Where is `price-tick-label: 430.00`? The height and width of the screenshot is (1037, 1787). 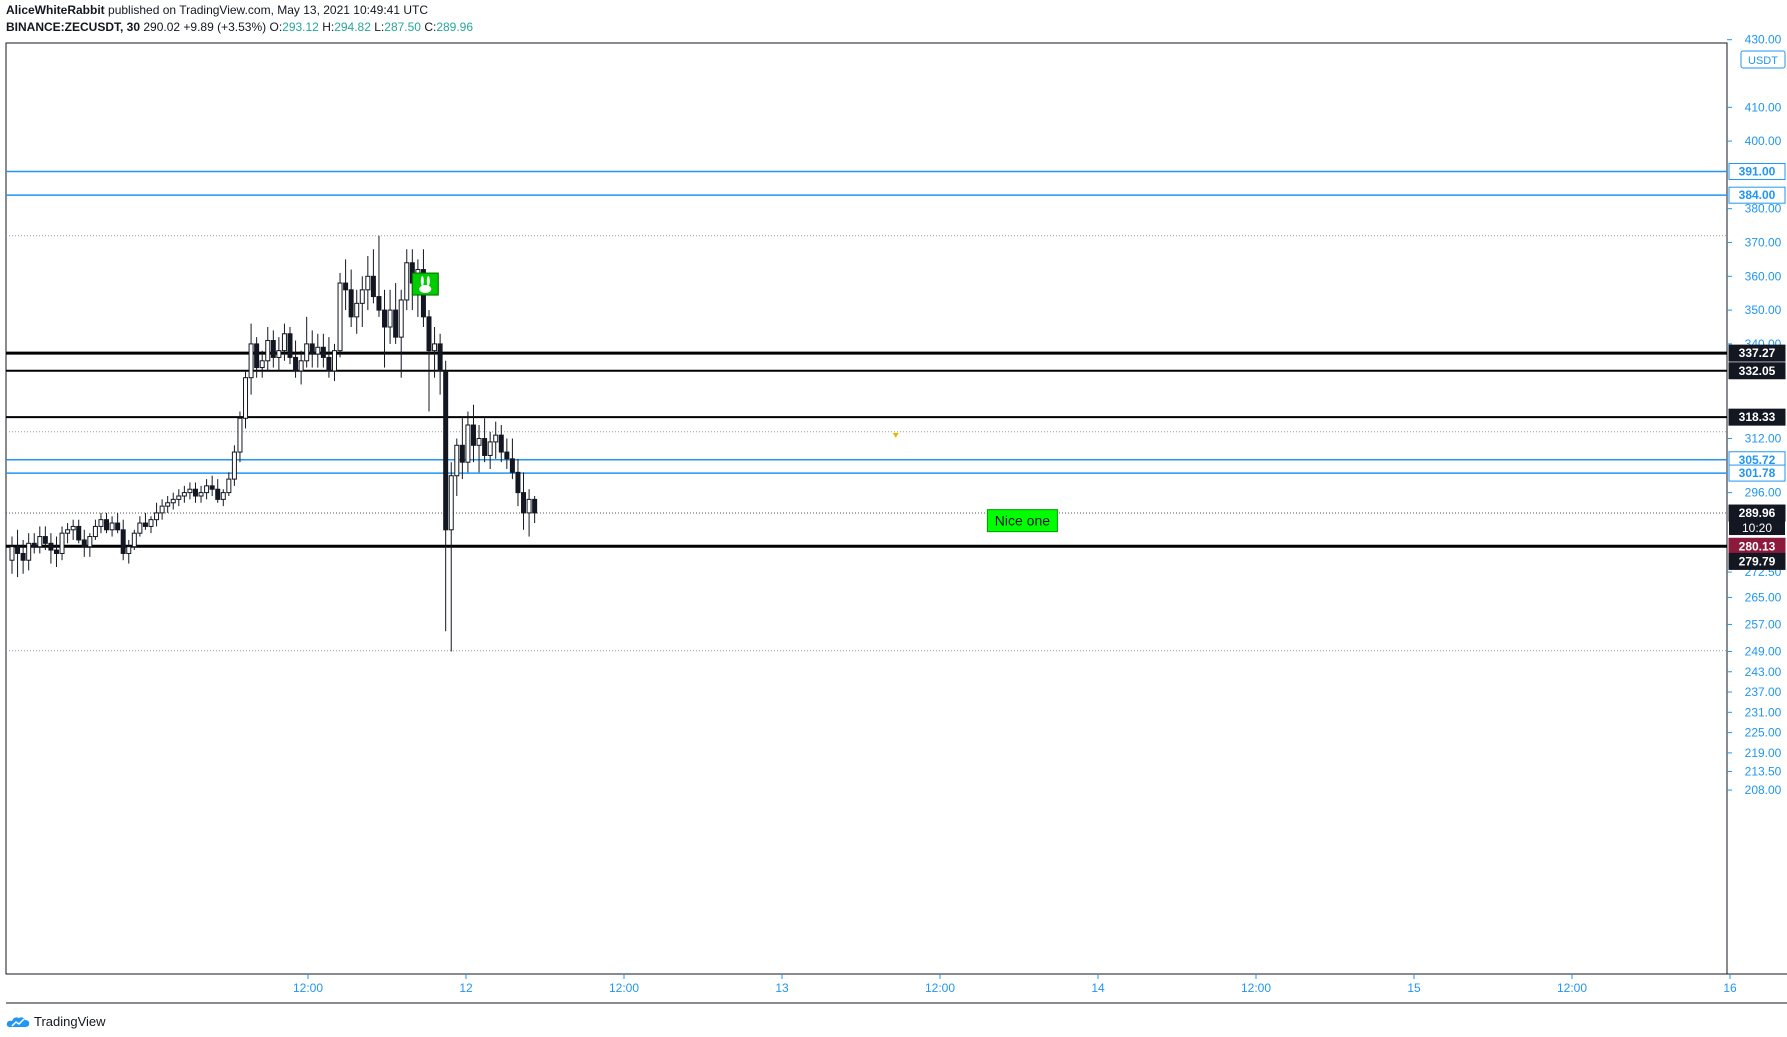
price-tick-label: 430.00 is located at coordinates (1763, 40).